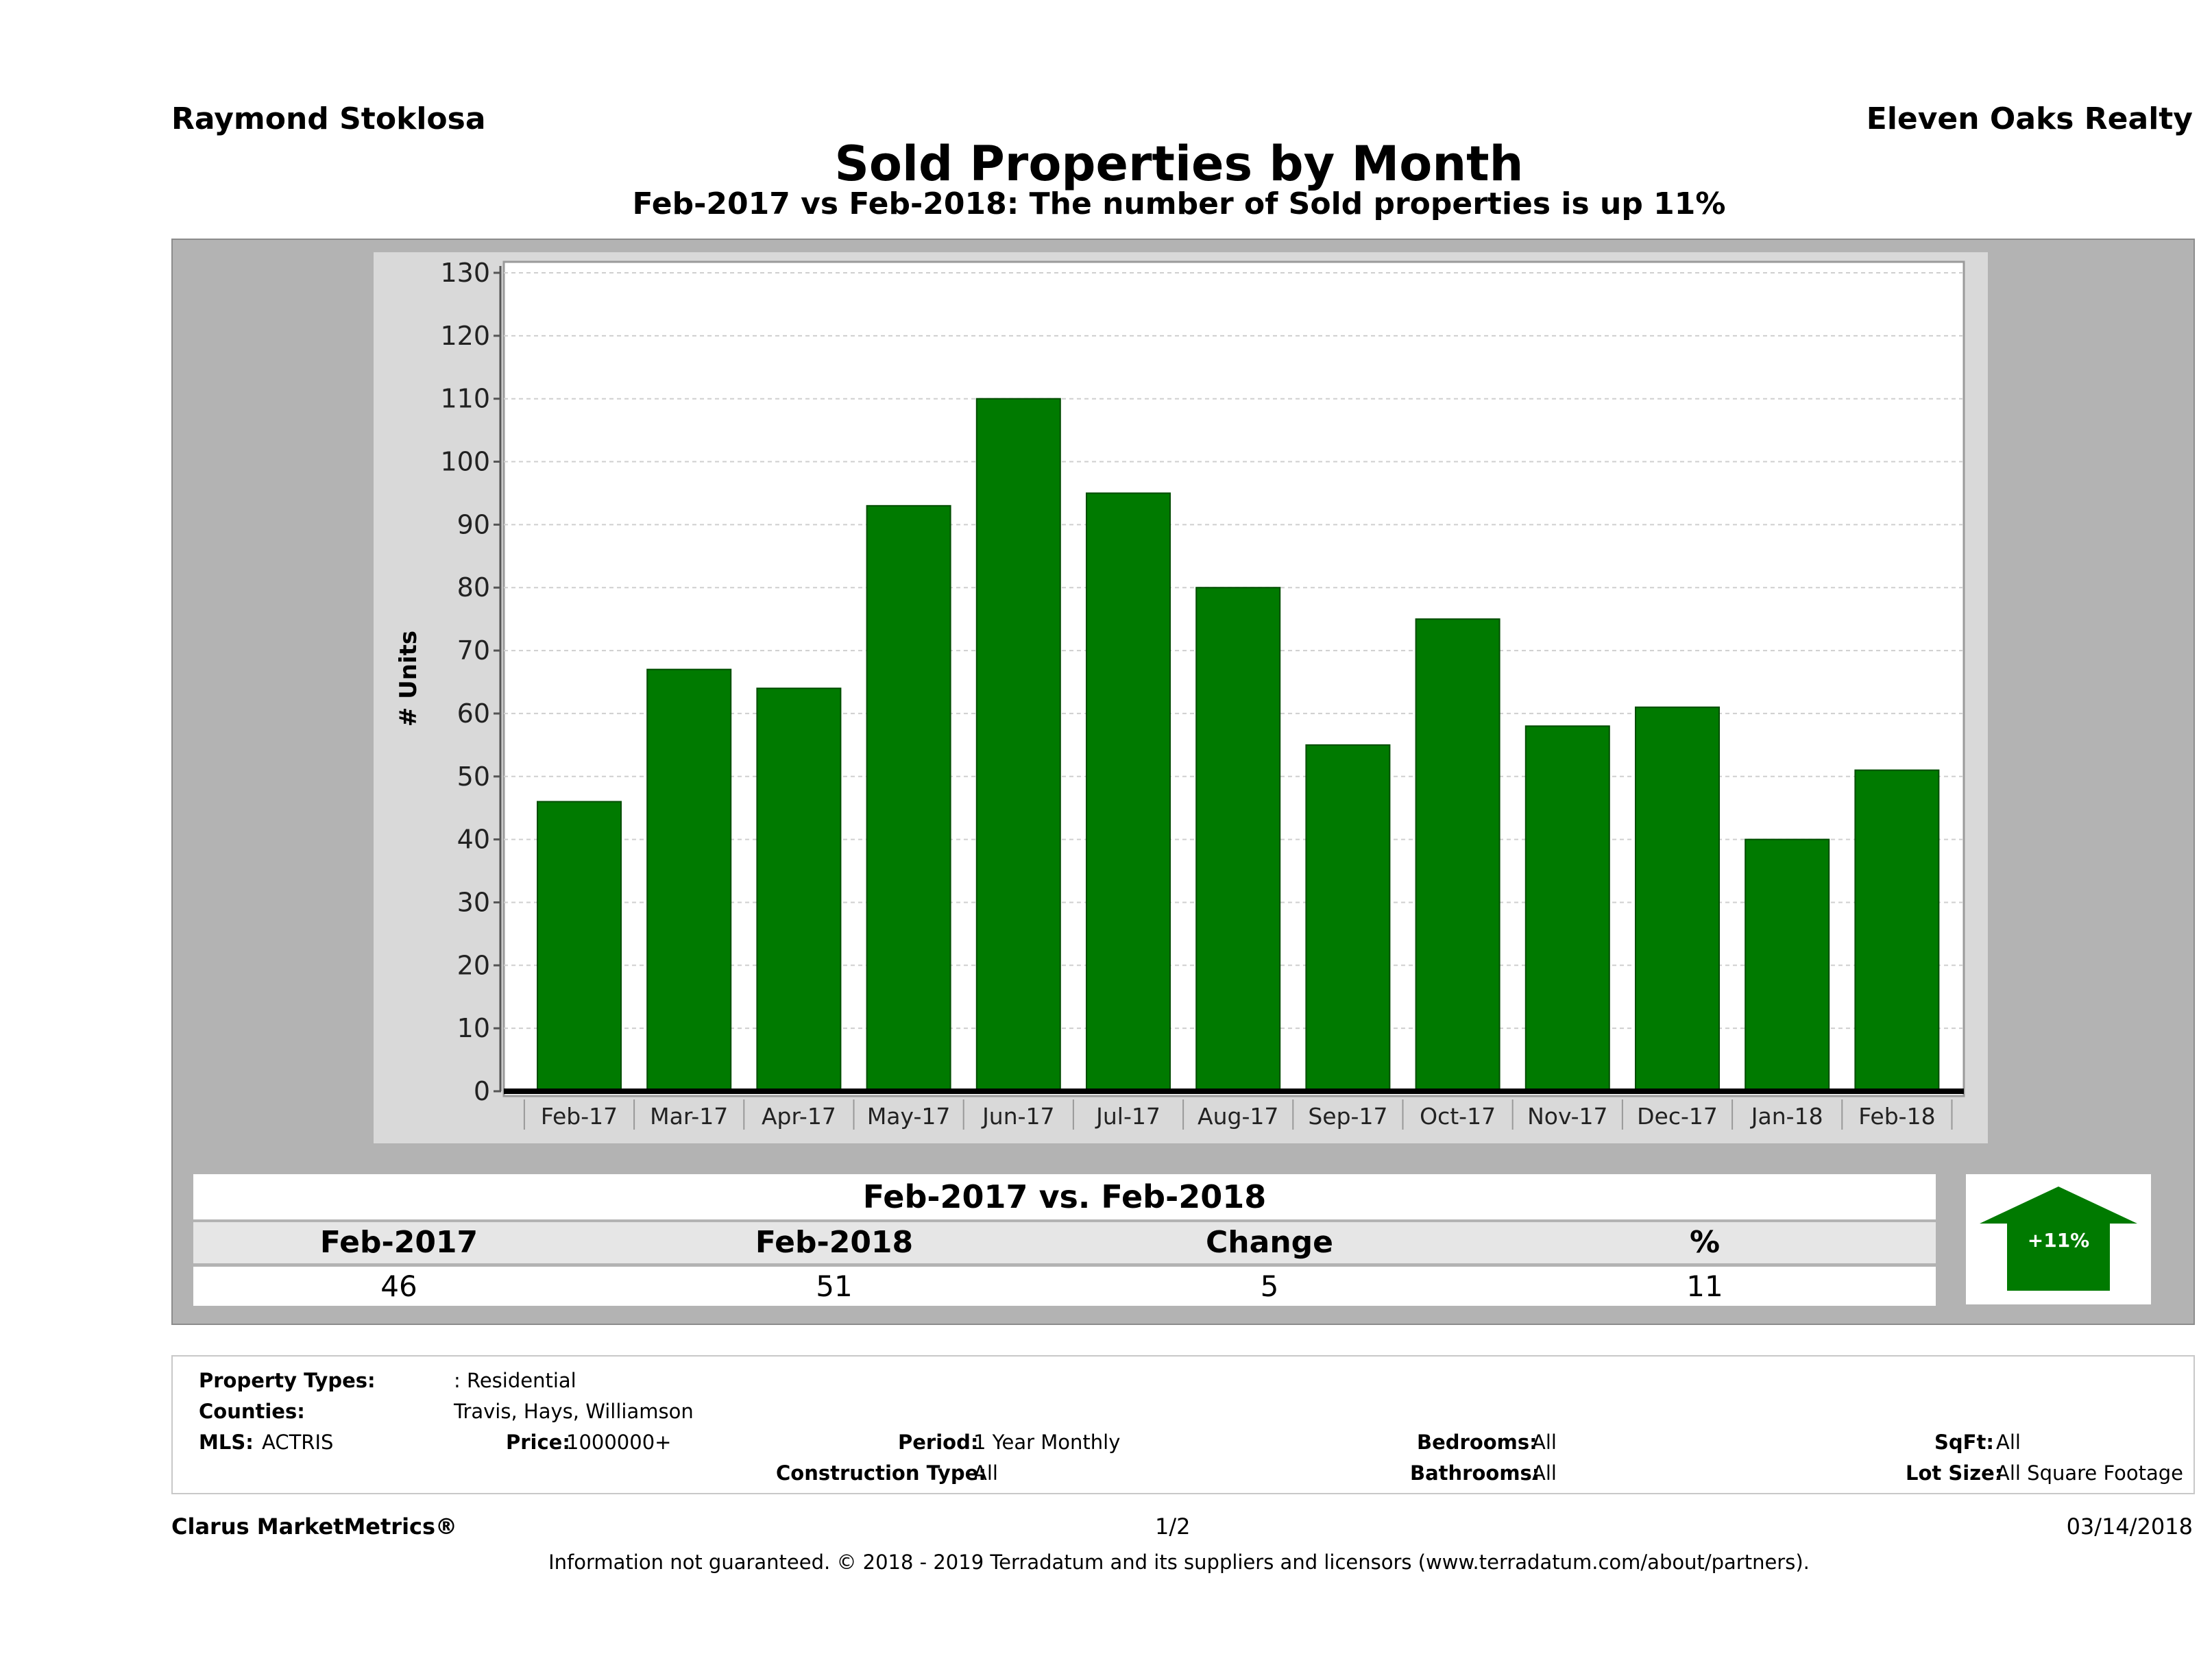 Image resolution: width=2212 pixels, height=1678 pixels. Describe the element at coordinates (1047, 1442) in the screenshot. I see `period-value: 1 Year Monthly` at that location.